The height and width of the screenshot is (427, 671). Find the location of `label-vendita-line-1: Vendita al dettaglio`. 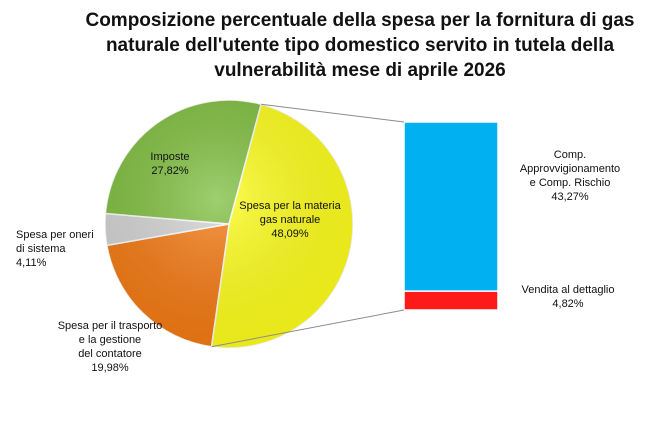

label-vendita-line-1: Vendita al dettaglio is located at coordinates (568, 290).